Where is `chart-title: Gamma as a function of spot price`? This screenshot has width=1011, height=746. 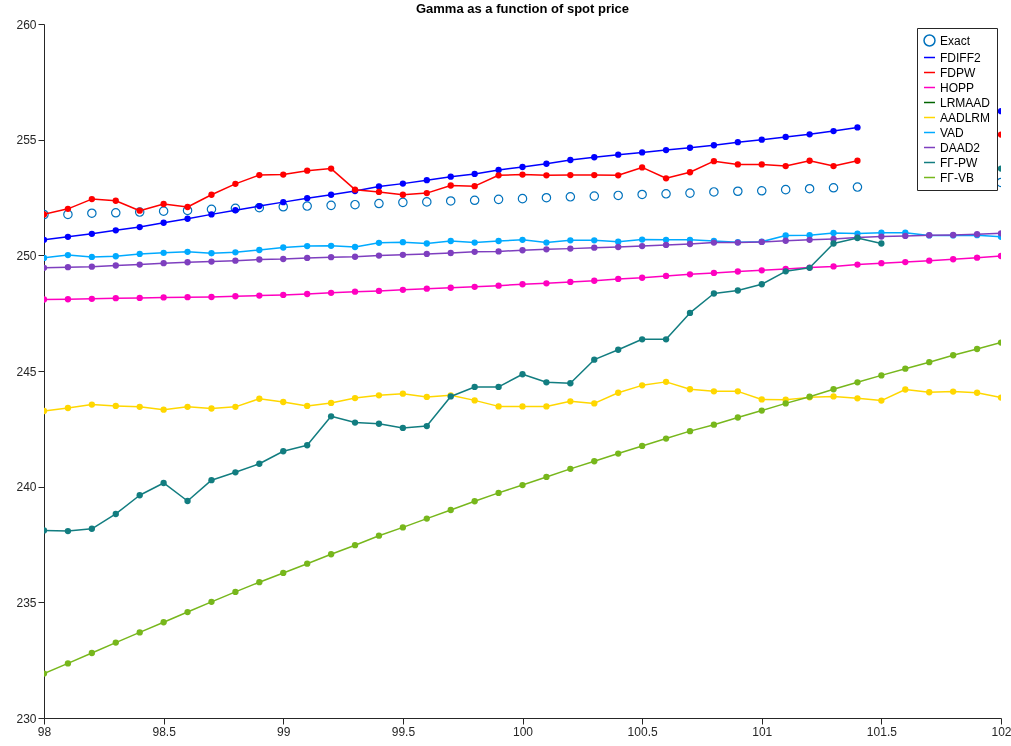
chart-title: Gamma as a function of spot price is located at coordinates (522, 8).